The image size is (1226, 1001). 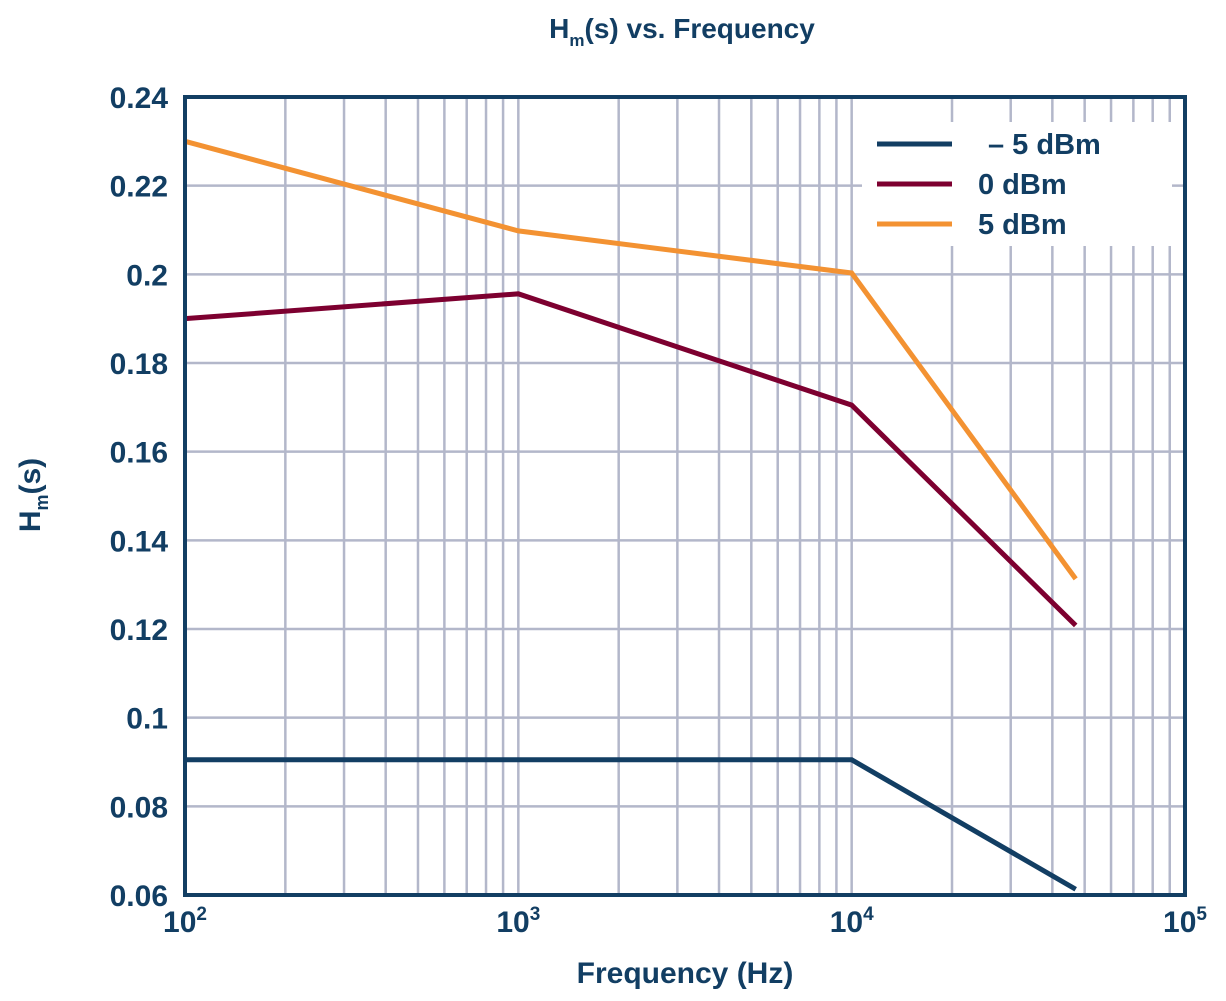 I want to click on y-tick-label: 0.14, so click(x=139, y=541).